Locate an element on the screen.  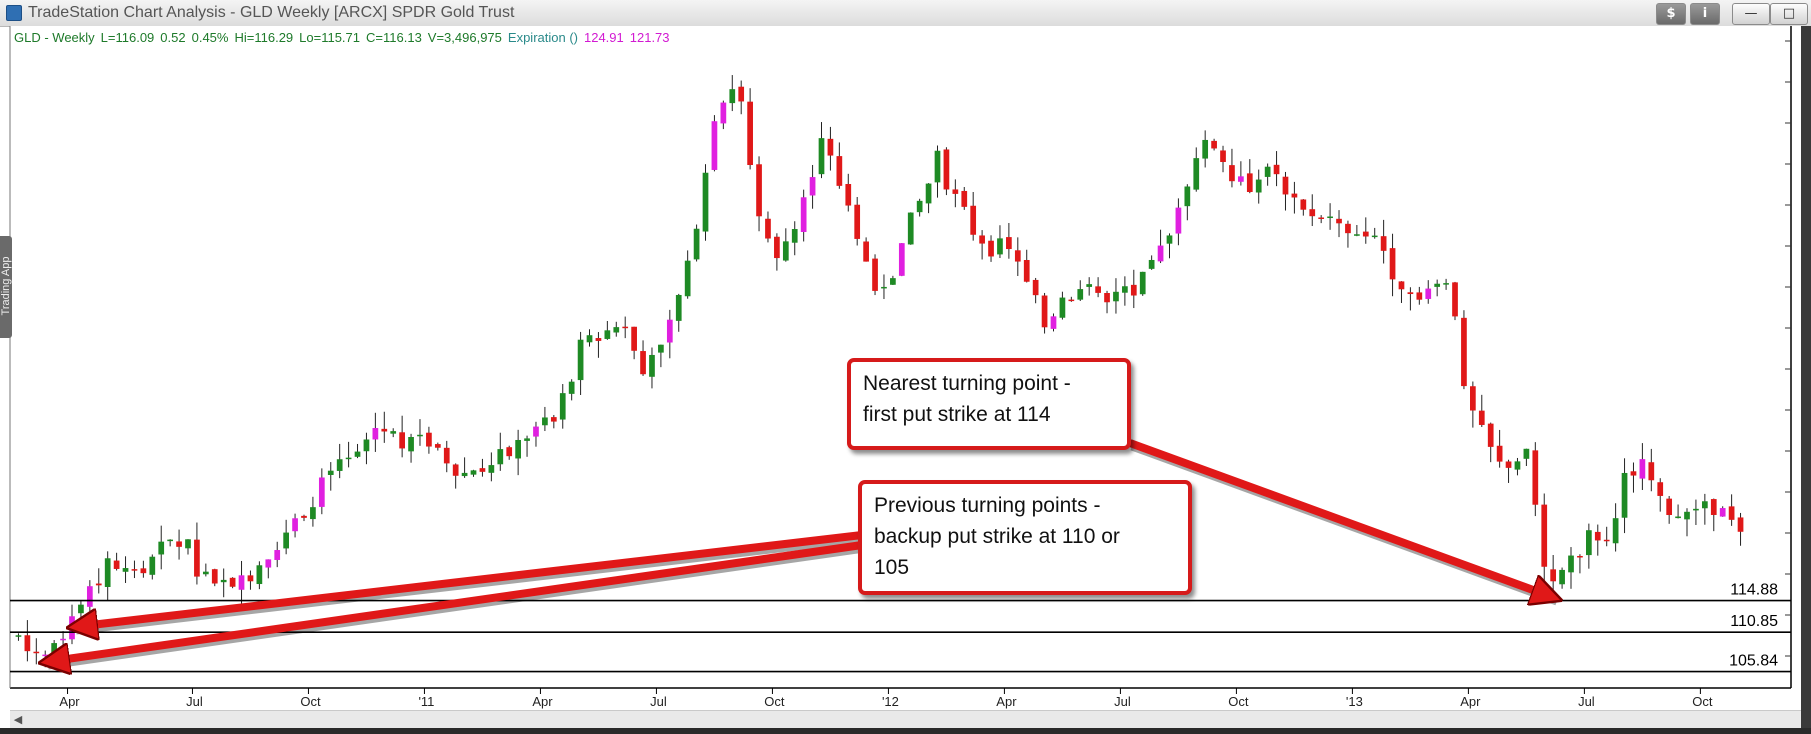
side-tab-label: Trading App is located at coordinates (6, 286).